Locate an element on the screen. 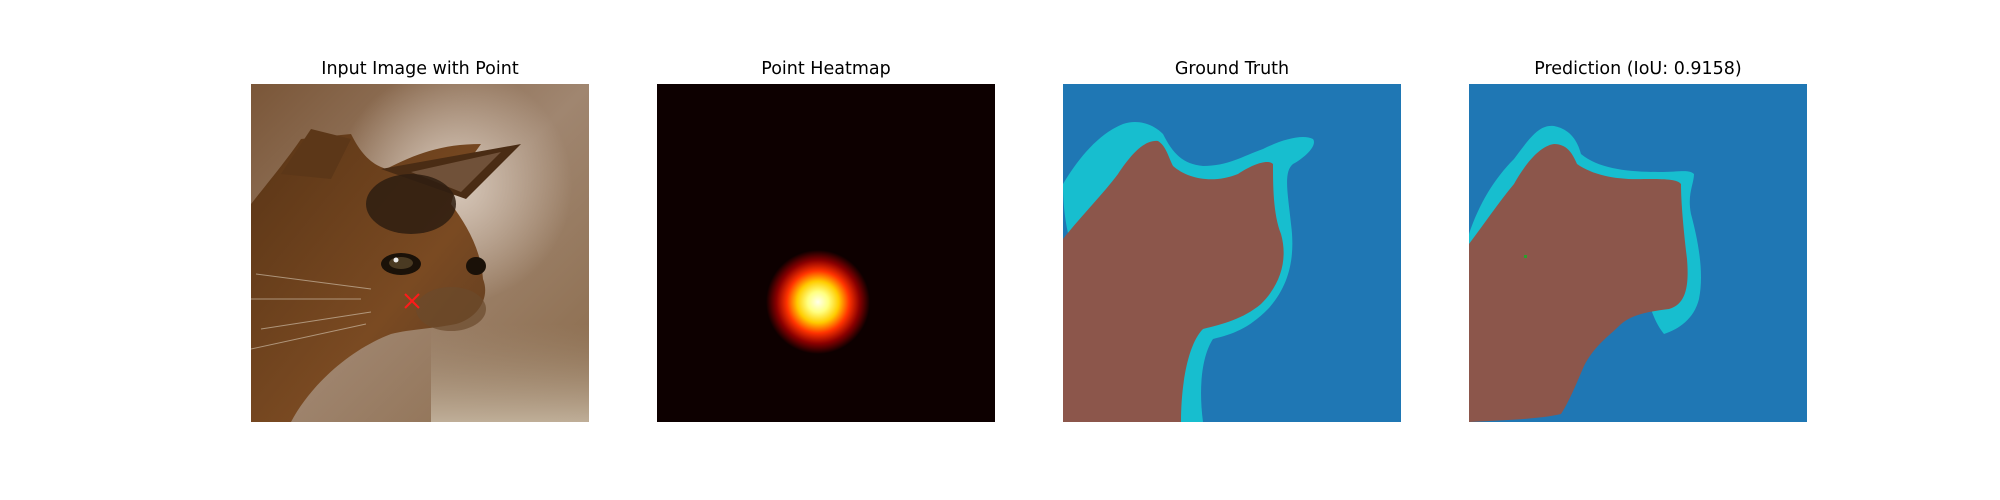 The image size is (2000, 500). prediction-mask is located at coordinates (1638, 253).